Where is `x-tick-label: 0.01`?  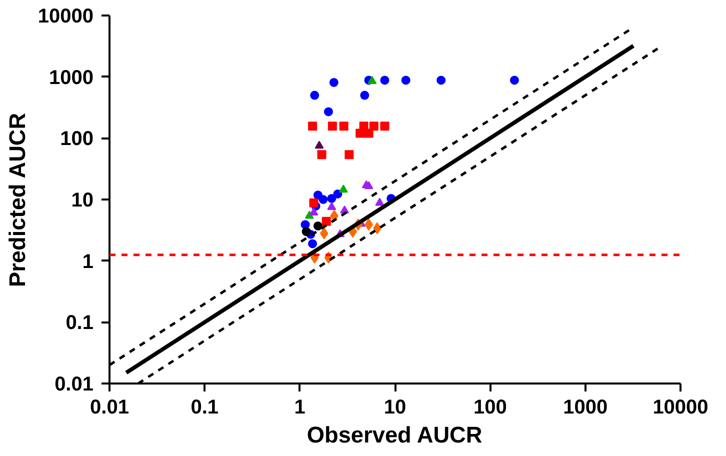
x-tick-label: 0.01 is located at coordinates (109, 407).